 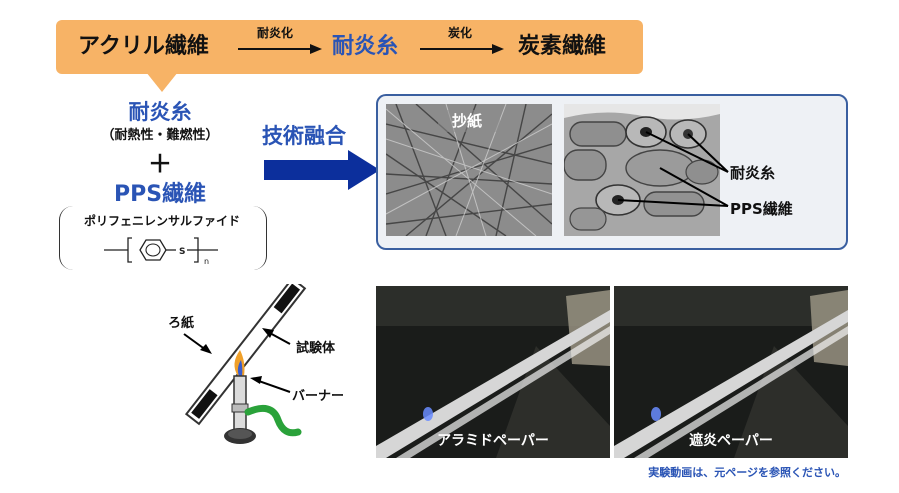 I want to click on aramid-paper-photo: アラミドペーパー, so click(x=493, y=372).